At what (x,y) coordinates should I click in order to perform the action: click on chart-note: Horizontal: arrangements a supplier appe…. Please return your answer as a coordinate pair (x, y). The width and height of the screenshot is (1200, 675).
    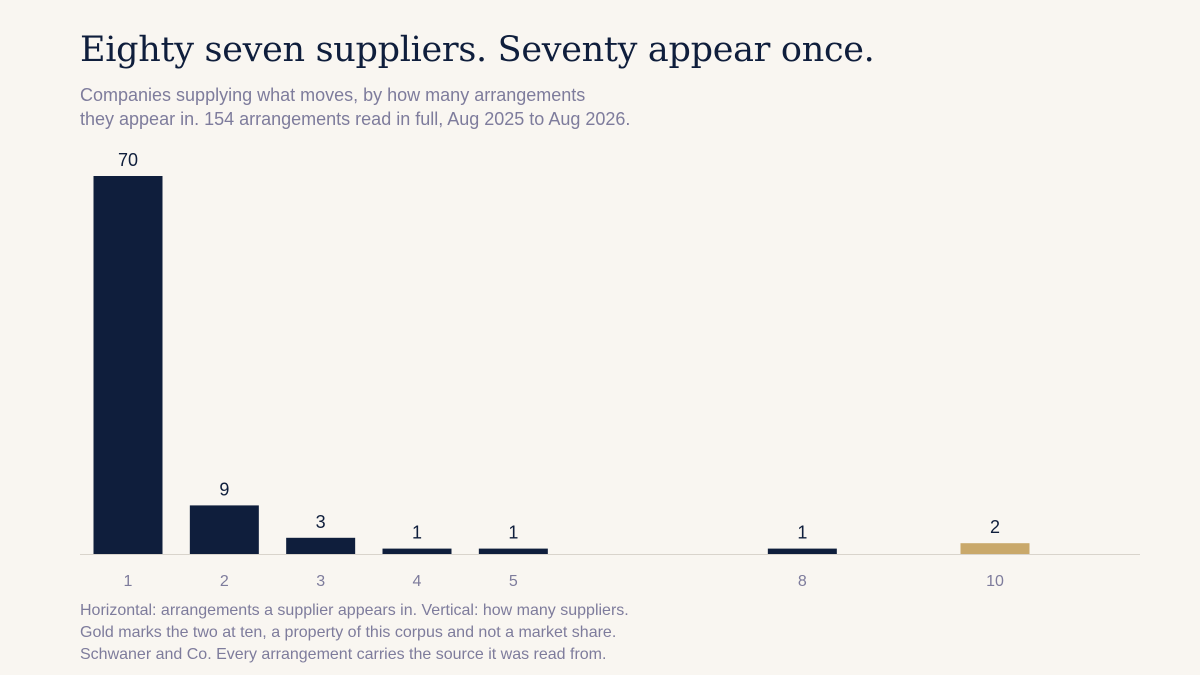
    Looking at the image, I should click on (354, 633).